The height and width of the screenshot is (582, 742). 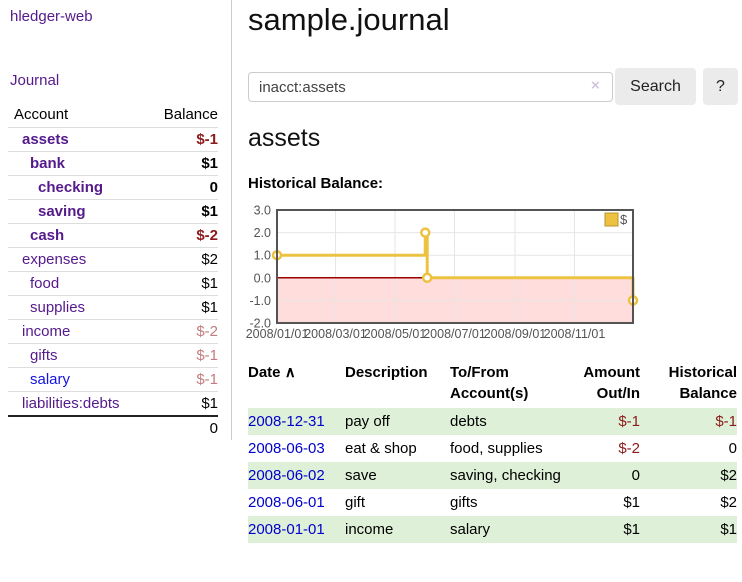 What do you see at coordinates (629, 421) in the screenshot?
I see `amount-cell: $-1` at bounding box center [629, 421].